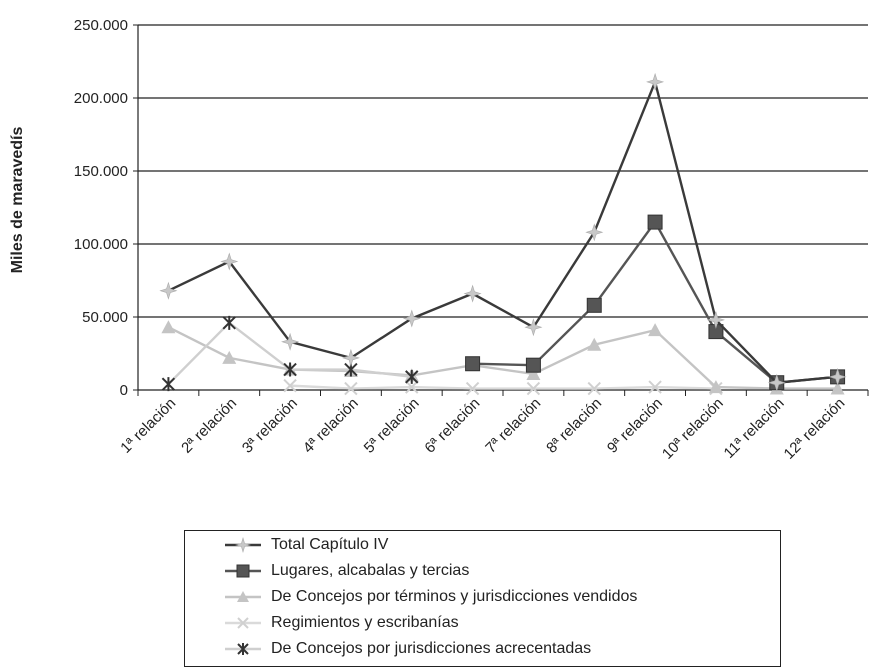 Image resolution: width=880 pixels, height=667 pixels. Describe the element at coordinates (148, 426) in the screenshot. I see `x-tick-label: 1ª relación` at that location.